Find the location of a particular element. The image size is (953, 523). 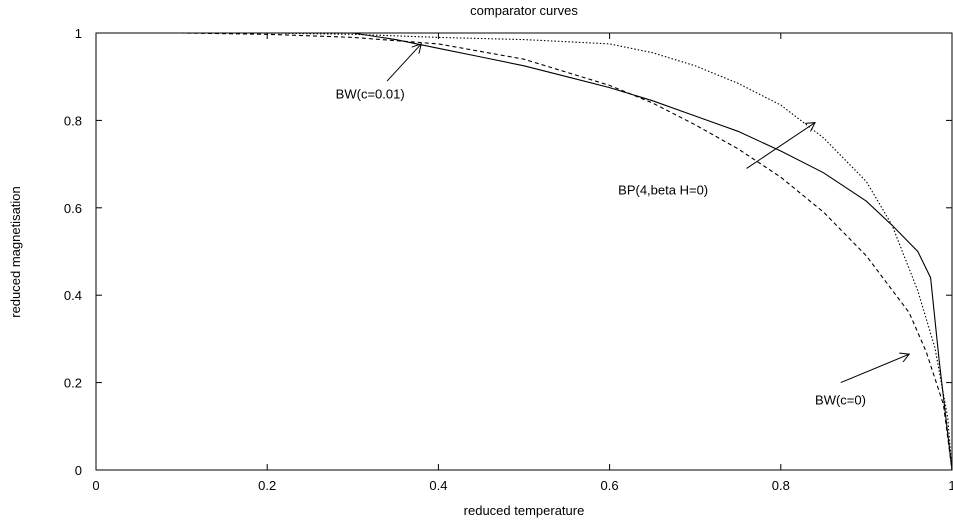

x-tick-label: 0.6 is located at coordinates (610, 485).